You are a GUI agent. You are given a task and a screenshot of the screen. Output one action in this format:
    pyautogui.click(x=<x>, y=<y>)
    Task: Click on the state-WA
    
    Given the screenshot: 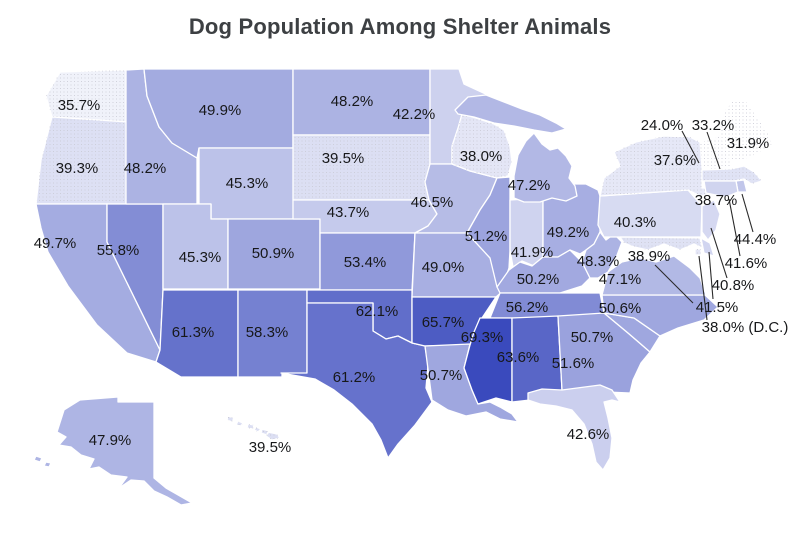 What is the action you would take?
    pyautogui.click(x=87, y=96)
    